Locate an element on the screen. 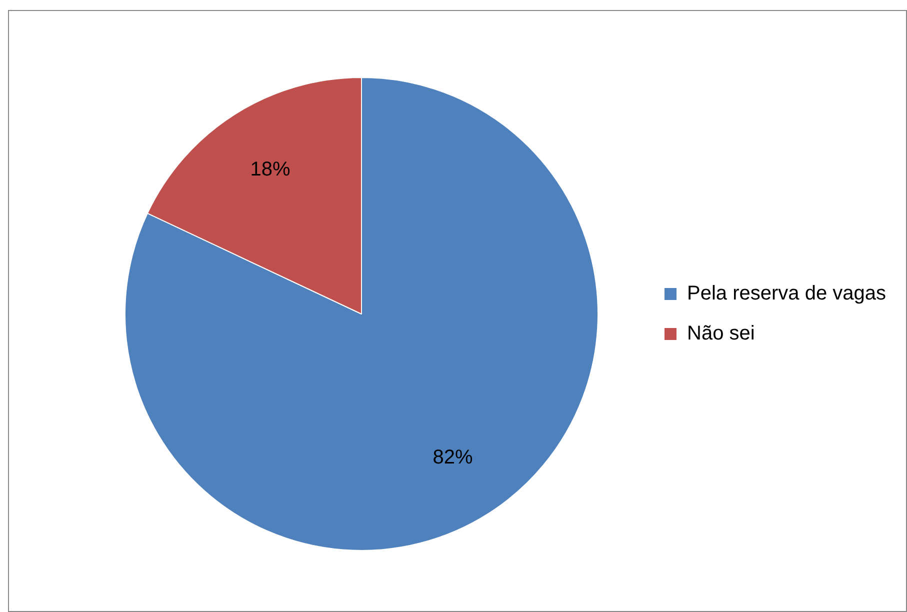 This screenshot has width=907, height=612. legend-label: Pela reserva de vagas is located at coordinates (786, 293).